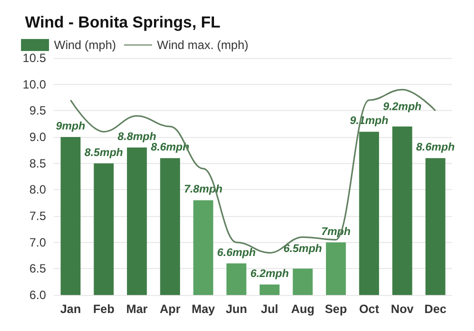  Describe the element at coordinates (237, 309) in the screenshot. I see `x-tick-label: Jun` at that location.